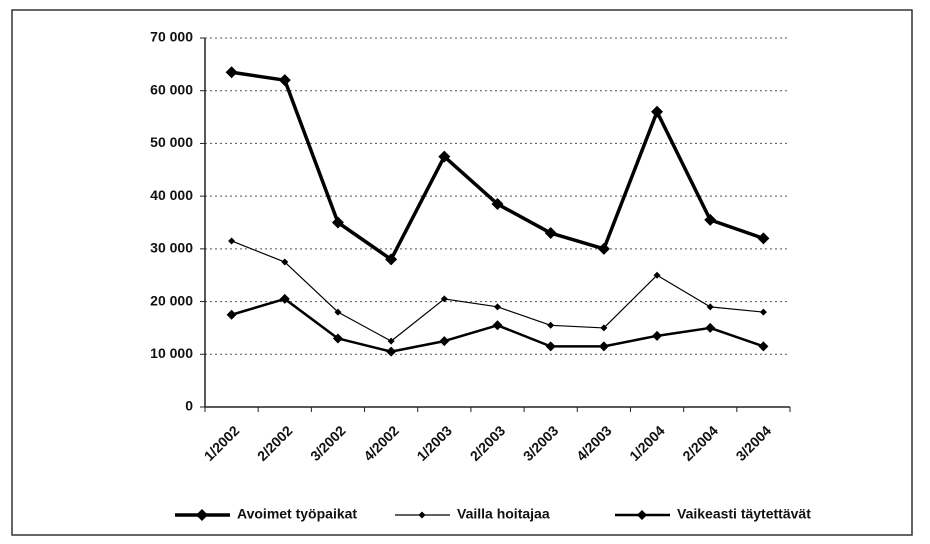 Image resolution: width=930 pixels, height=544 pixels. Describe the element at coordinates (171, 248) in the screenshot. I see `y-tick-label: 30 000` at that location.